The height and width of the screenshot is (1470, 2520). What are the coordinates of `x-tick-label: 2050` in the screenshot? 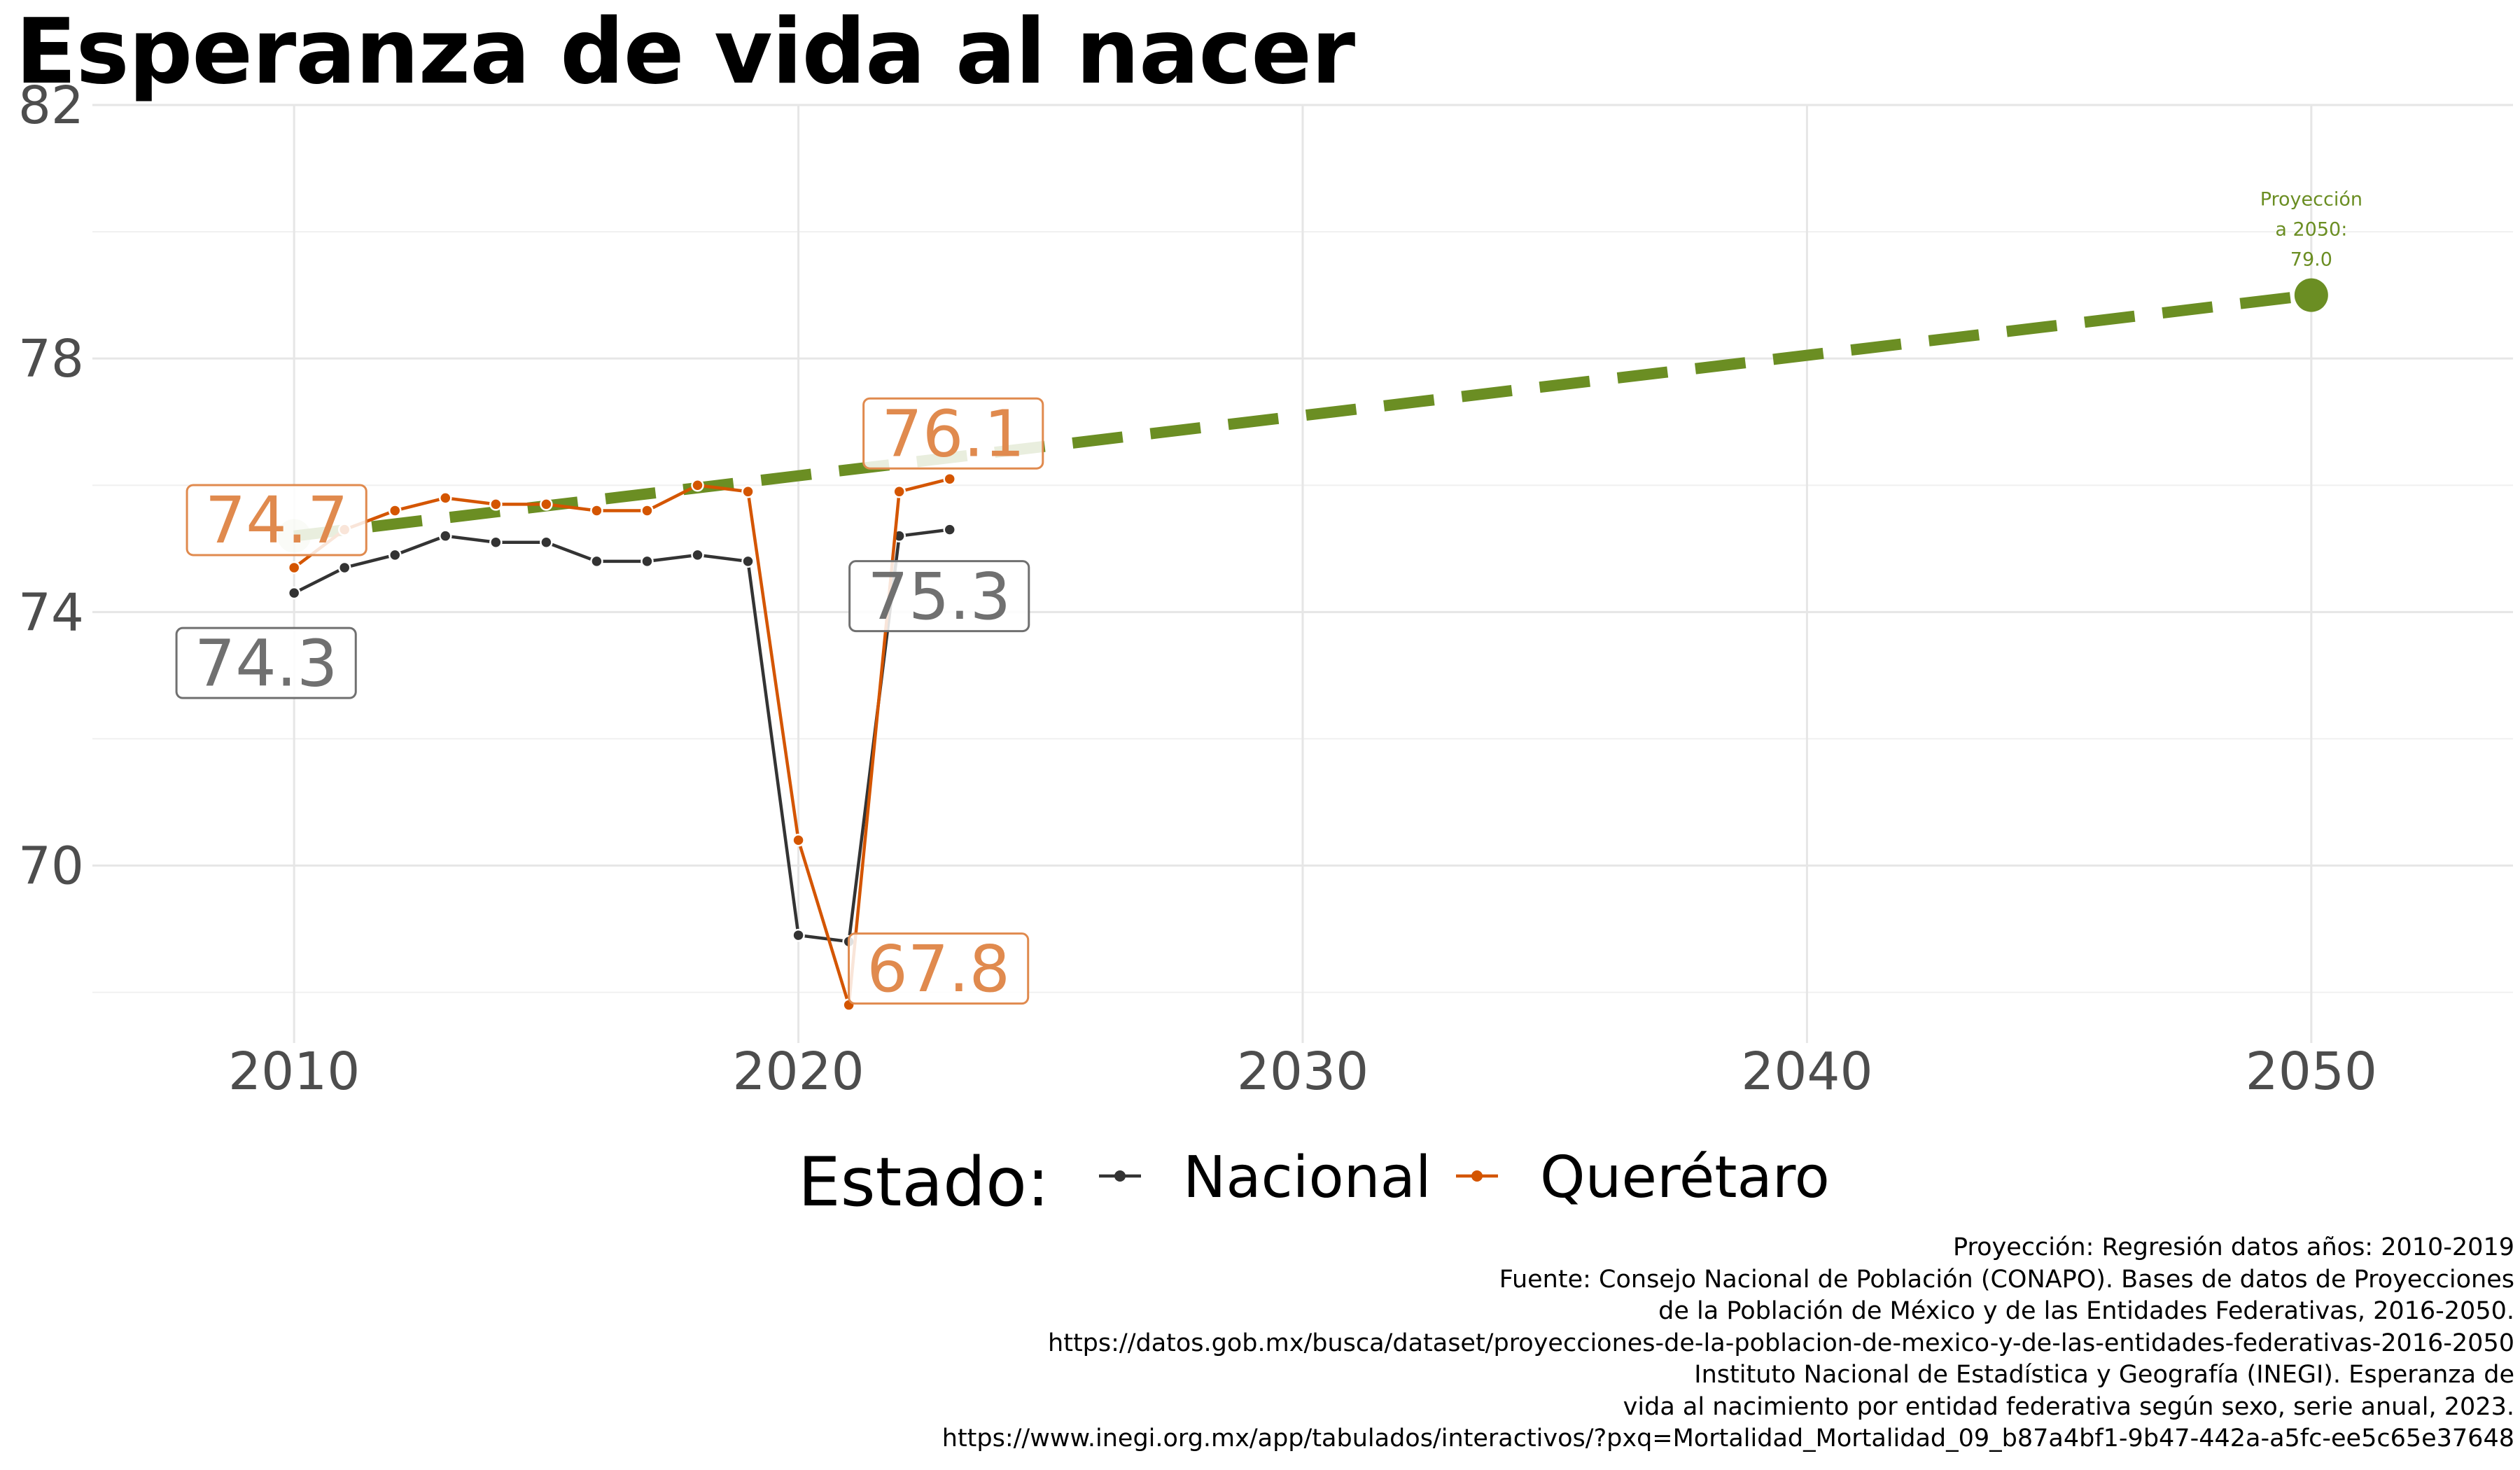 It's located at (2311, 1072).